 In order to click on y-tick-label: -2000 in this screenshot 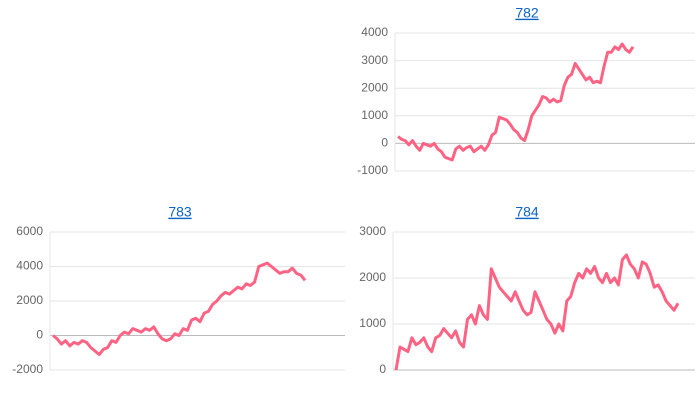, I will do `click(27, 369)`.